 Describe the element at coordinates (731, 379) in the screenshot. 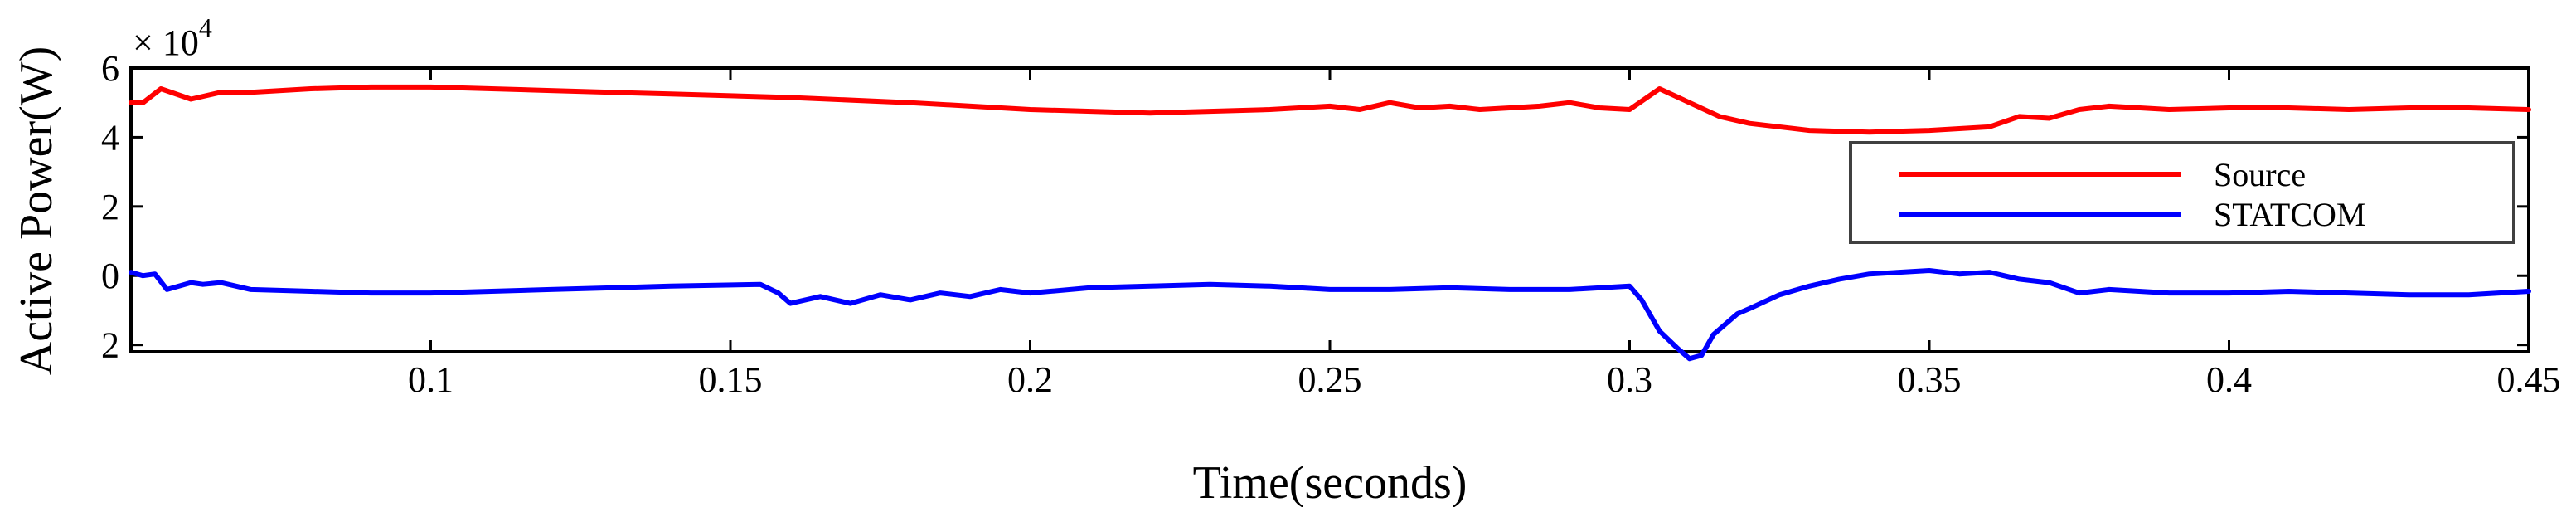

I see `x-tick-label: 0.15` at that location.